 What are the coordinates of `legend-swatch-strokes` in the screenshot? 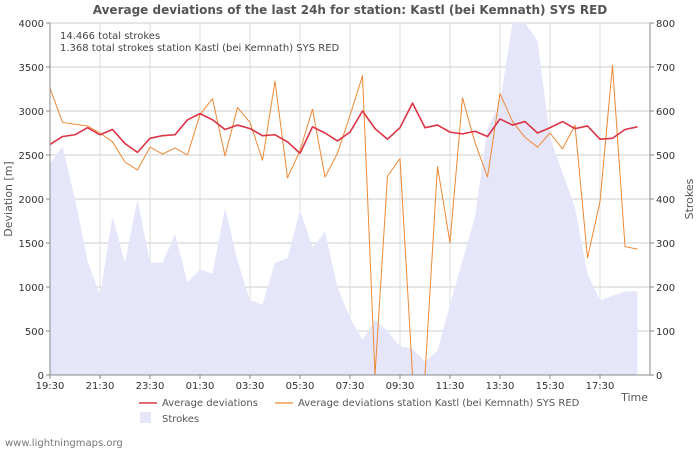 It's located at (145, 417).